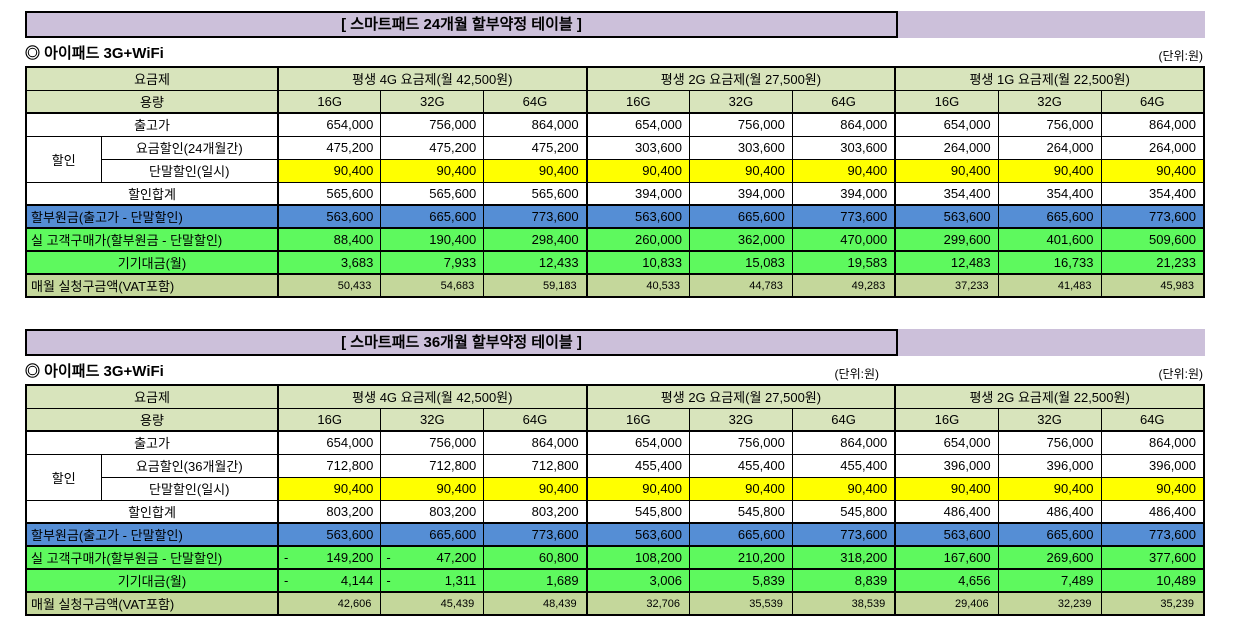  Describe the element at coordinates (357, 580) in the screenshot. I see `cell-value: 4,144` at that location.